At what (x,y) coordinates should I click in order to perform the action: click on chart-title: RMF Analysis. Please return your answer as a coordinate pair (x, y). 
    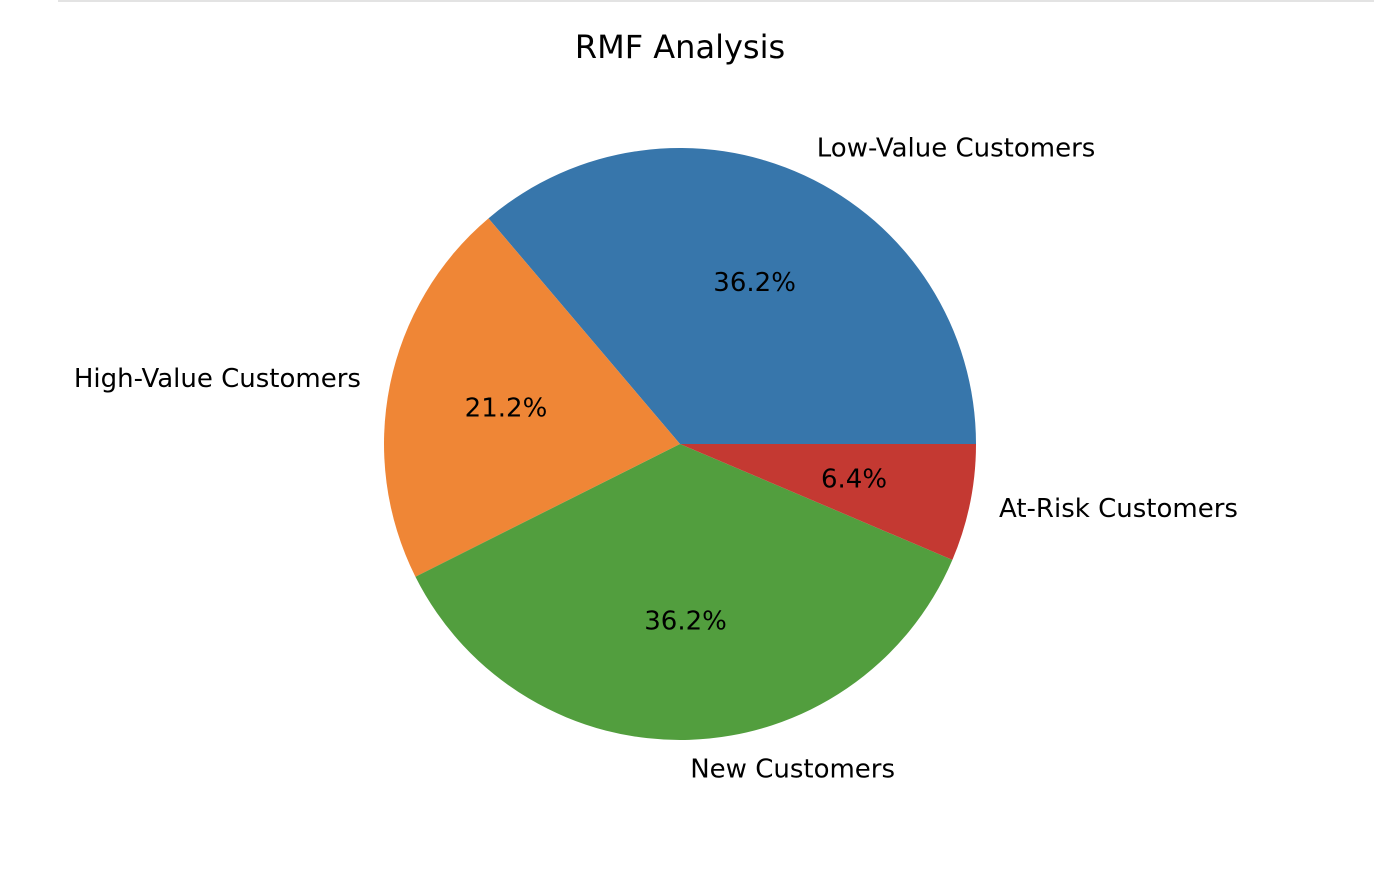
    Looking at the image, I should click on (680, 47).